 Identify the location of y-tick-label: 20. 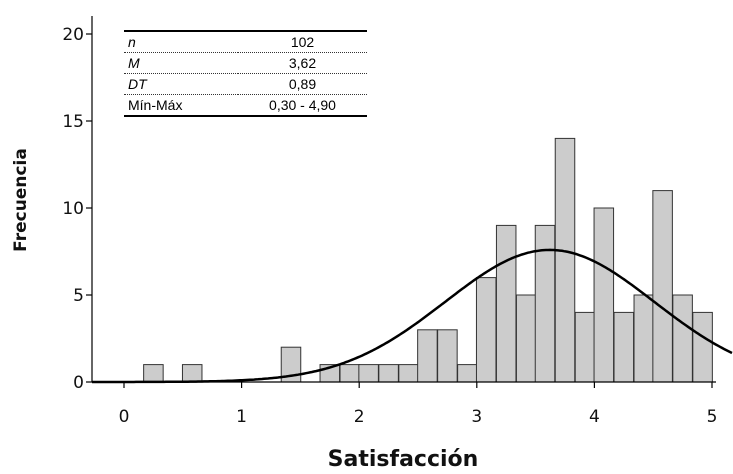
(73, 35).